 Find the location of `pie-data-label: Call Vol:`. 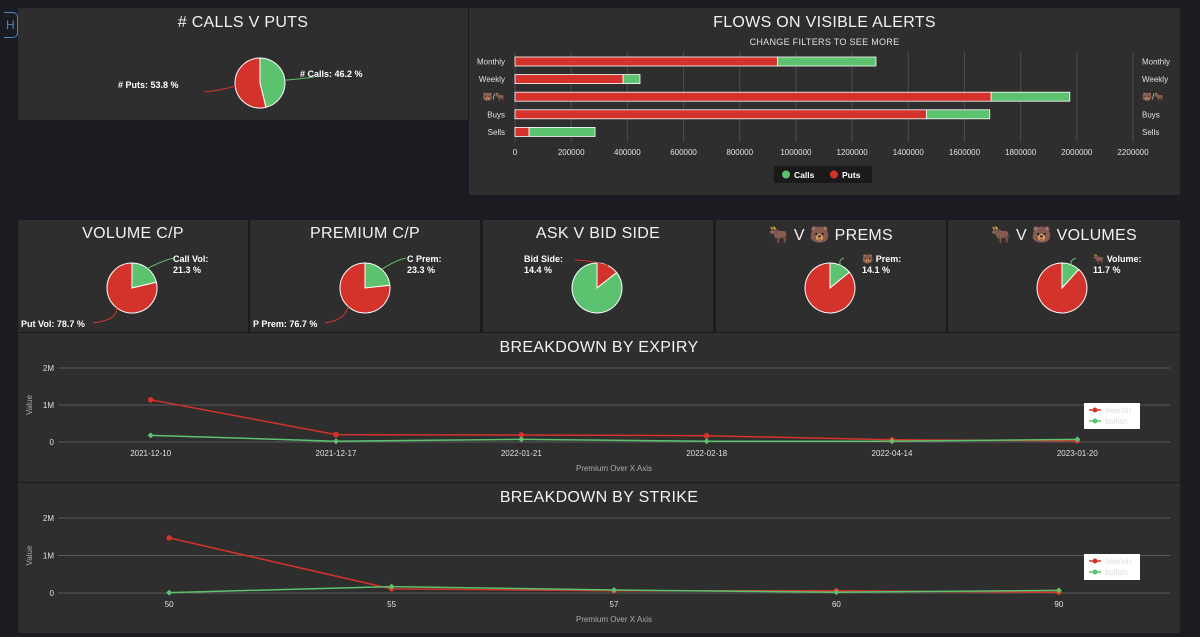

pie-data-label: Call Vol: is located at coordinates (190, 259).